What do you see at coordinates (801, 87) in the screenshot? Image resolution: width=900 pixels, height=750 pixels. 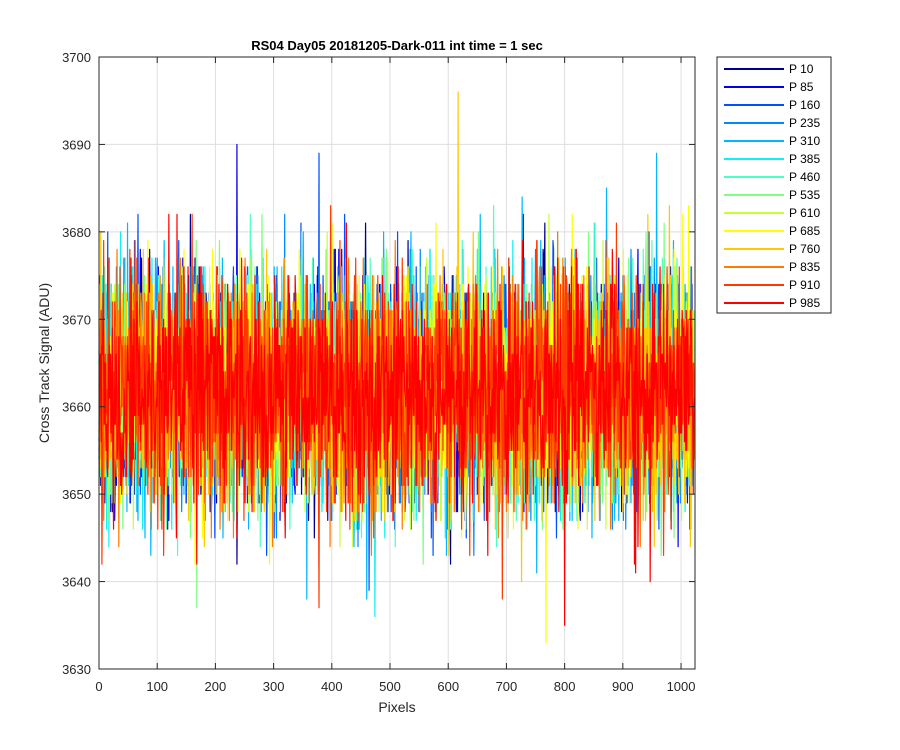 I see `legend-label: P 85` at bounding box center [801, 87].